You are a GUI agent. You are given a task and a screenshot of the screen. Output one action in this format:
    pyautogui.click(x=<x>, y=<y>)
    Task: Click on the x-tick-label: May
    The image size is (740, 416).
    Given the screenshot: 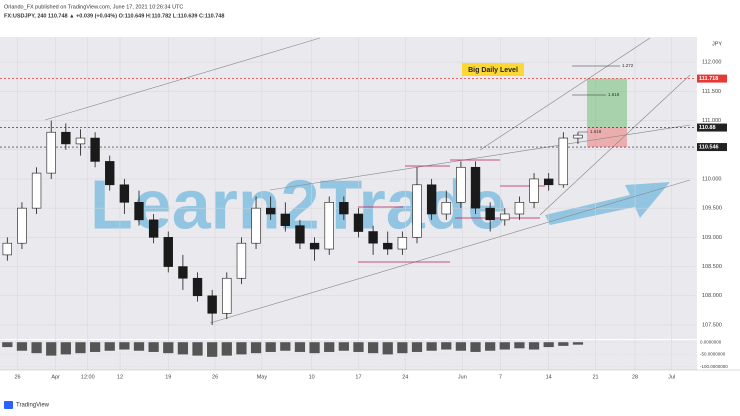 What is the action you would take?
    pyautogui.click(x=262, y=377)
    